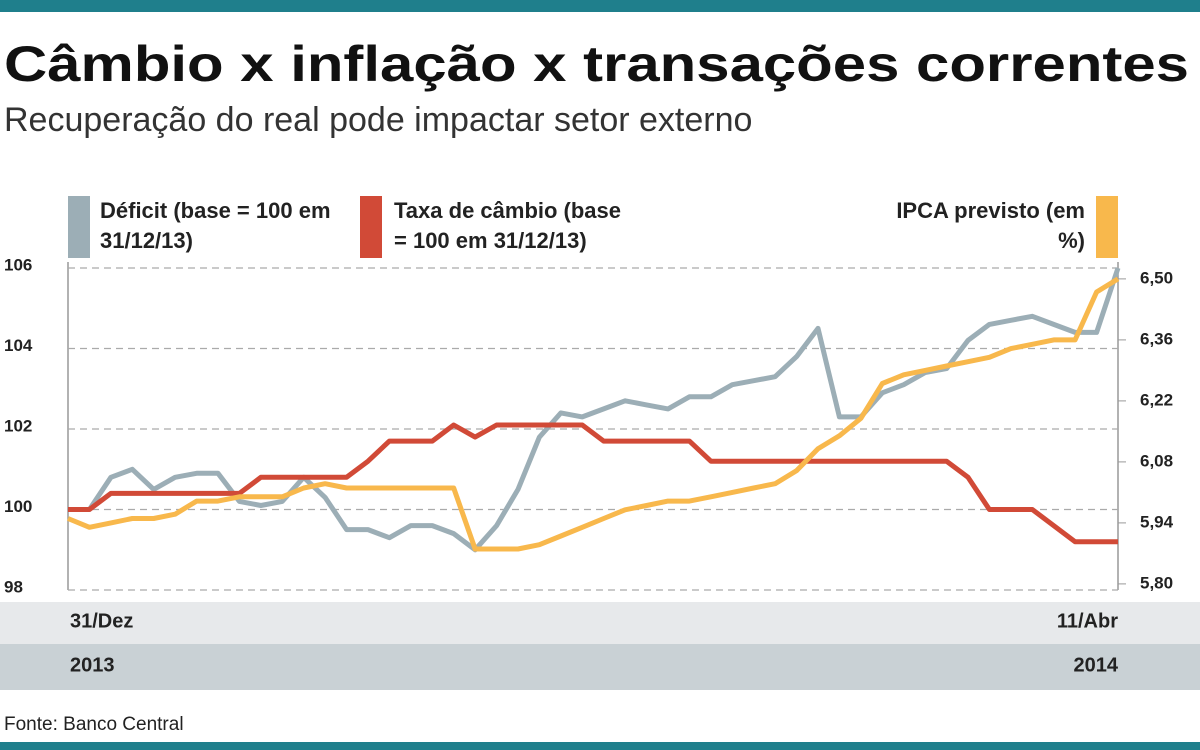 The image size is (1200, 750). Describe the element at coordinates (1156, 338) in the screenshot. I see `y2-tick-label: 6,36` at that location.